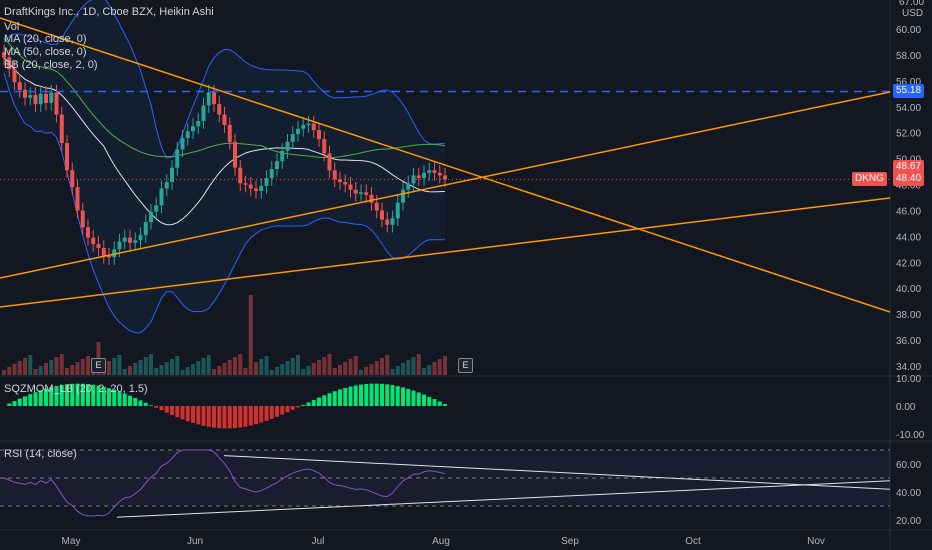 The image size is (932, 550). I want to click on price-tick-label: 38.00, so click(908, 315).